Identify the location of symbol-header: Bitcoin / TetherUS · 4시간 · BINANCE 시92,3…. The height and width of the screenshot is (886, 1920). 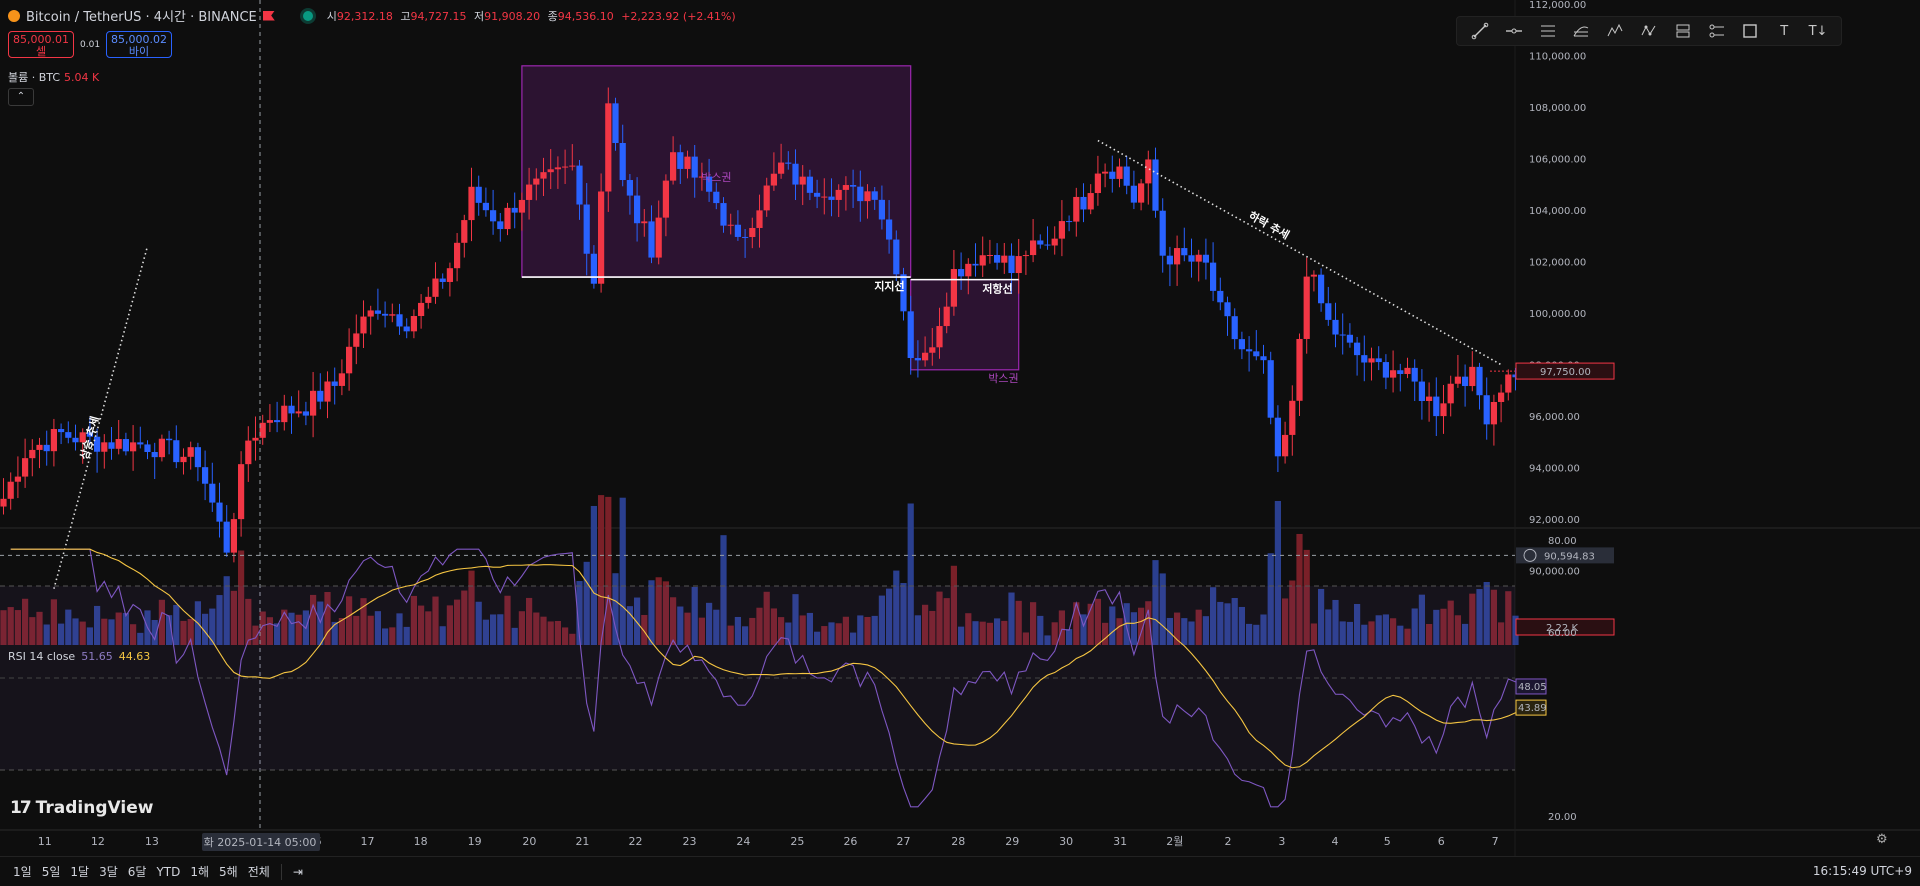
(374, 15).